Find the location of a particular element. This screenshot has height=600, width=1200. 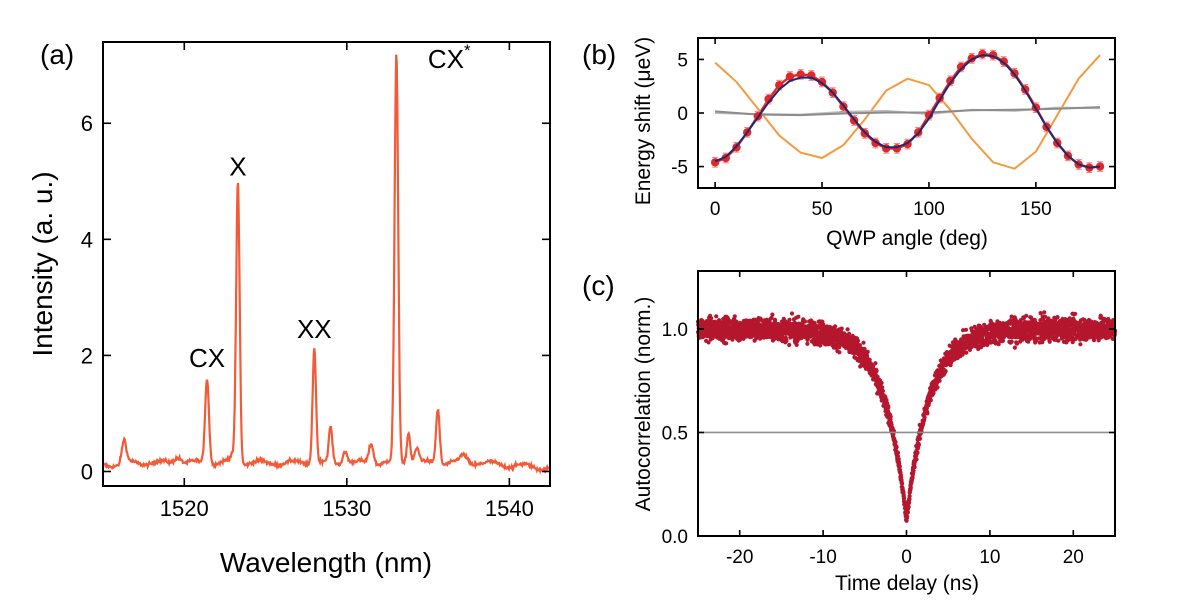

panel-b-xlabel: QWP angle (deg) is located at coordinates (907, 238).